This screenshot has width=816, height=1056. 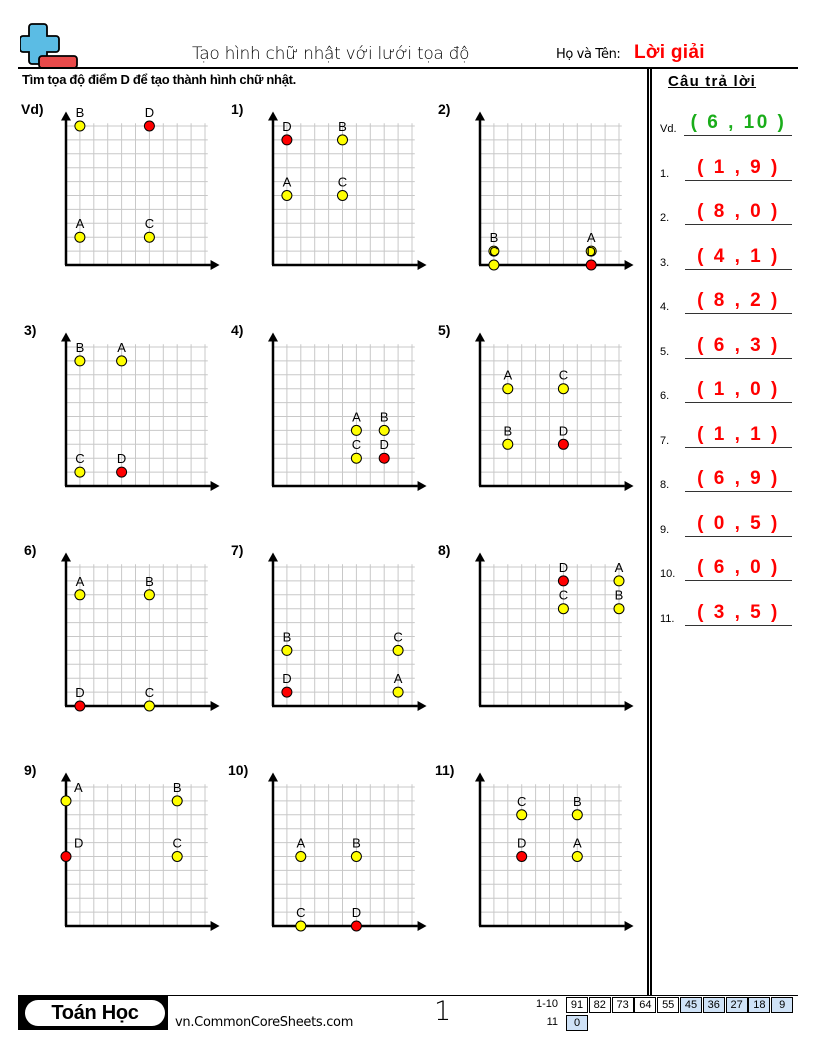 I want to click on page-number: 1, so click(x=443, y=1011).